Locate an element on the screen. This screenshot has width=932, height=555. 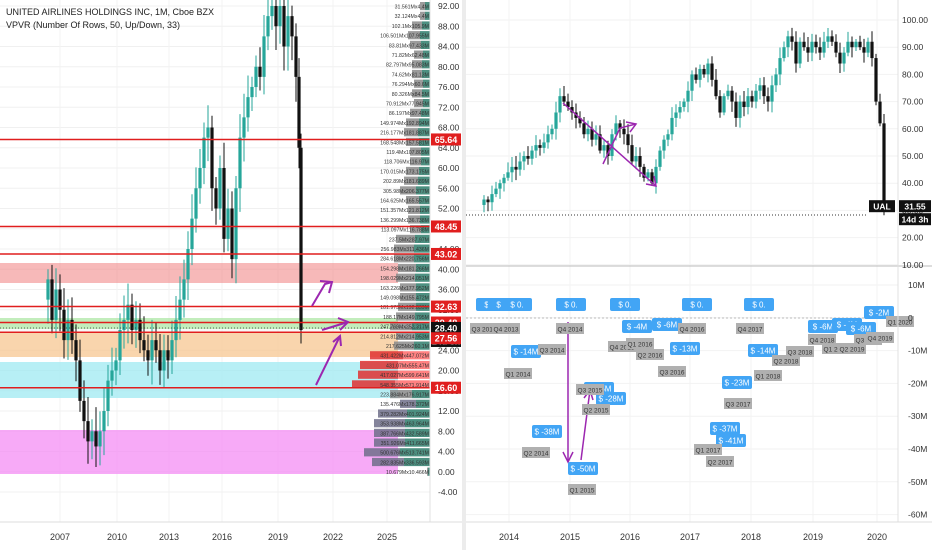
flow-flag-label: $ 0. is located at coordinates (516, 305).